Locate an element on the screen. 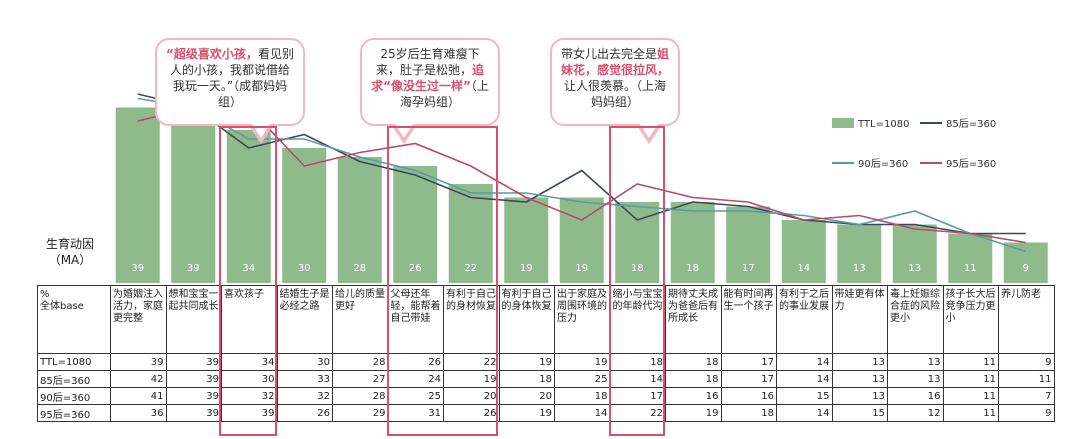 The width and height of the screenshot is (1080, 439). bar-value-label-4: 28 is located at coordinates (359, 268).